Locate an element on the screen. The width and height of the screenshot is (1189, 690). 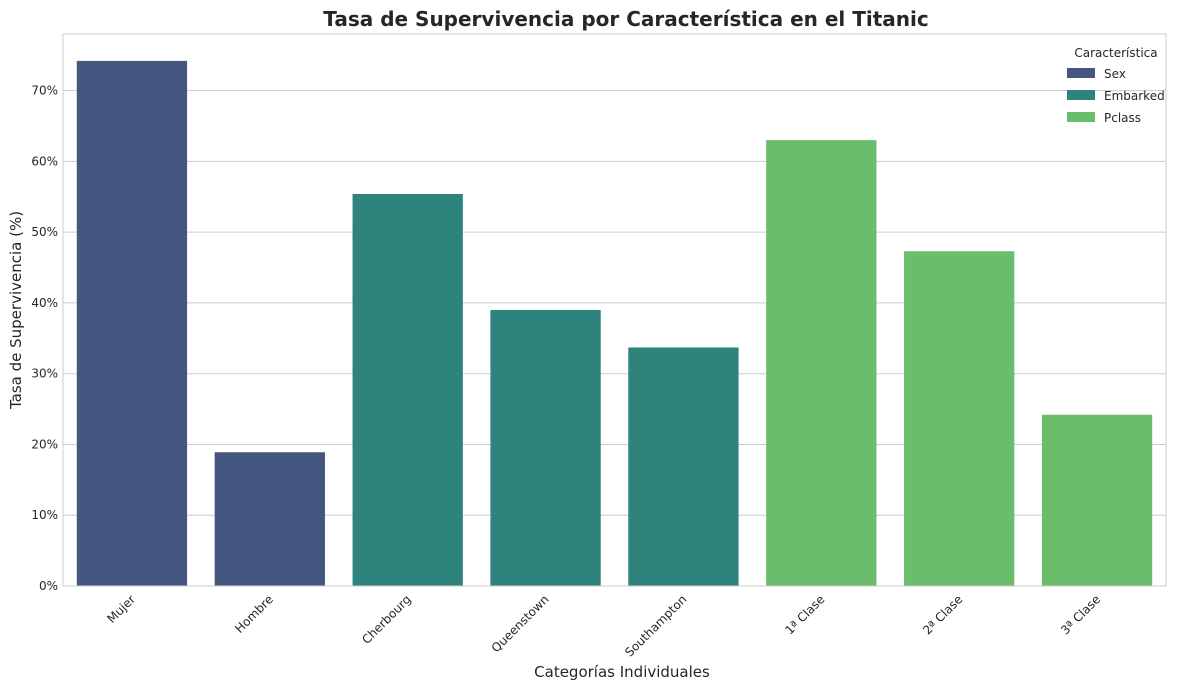
y-tick-label: 50% is located at coordinates (44, 232).